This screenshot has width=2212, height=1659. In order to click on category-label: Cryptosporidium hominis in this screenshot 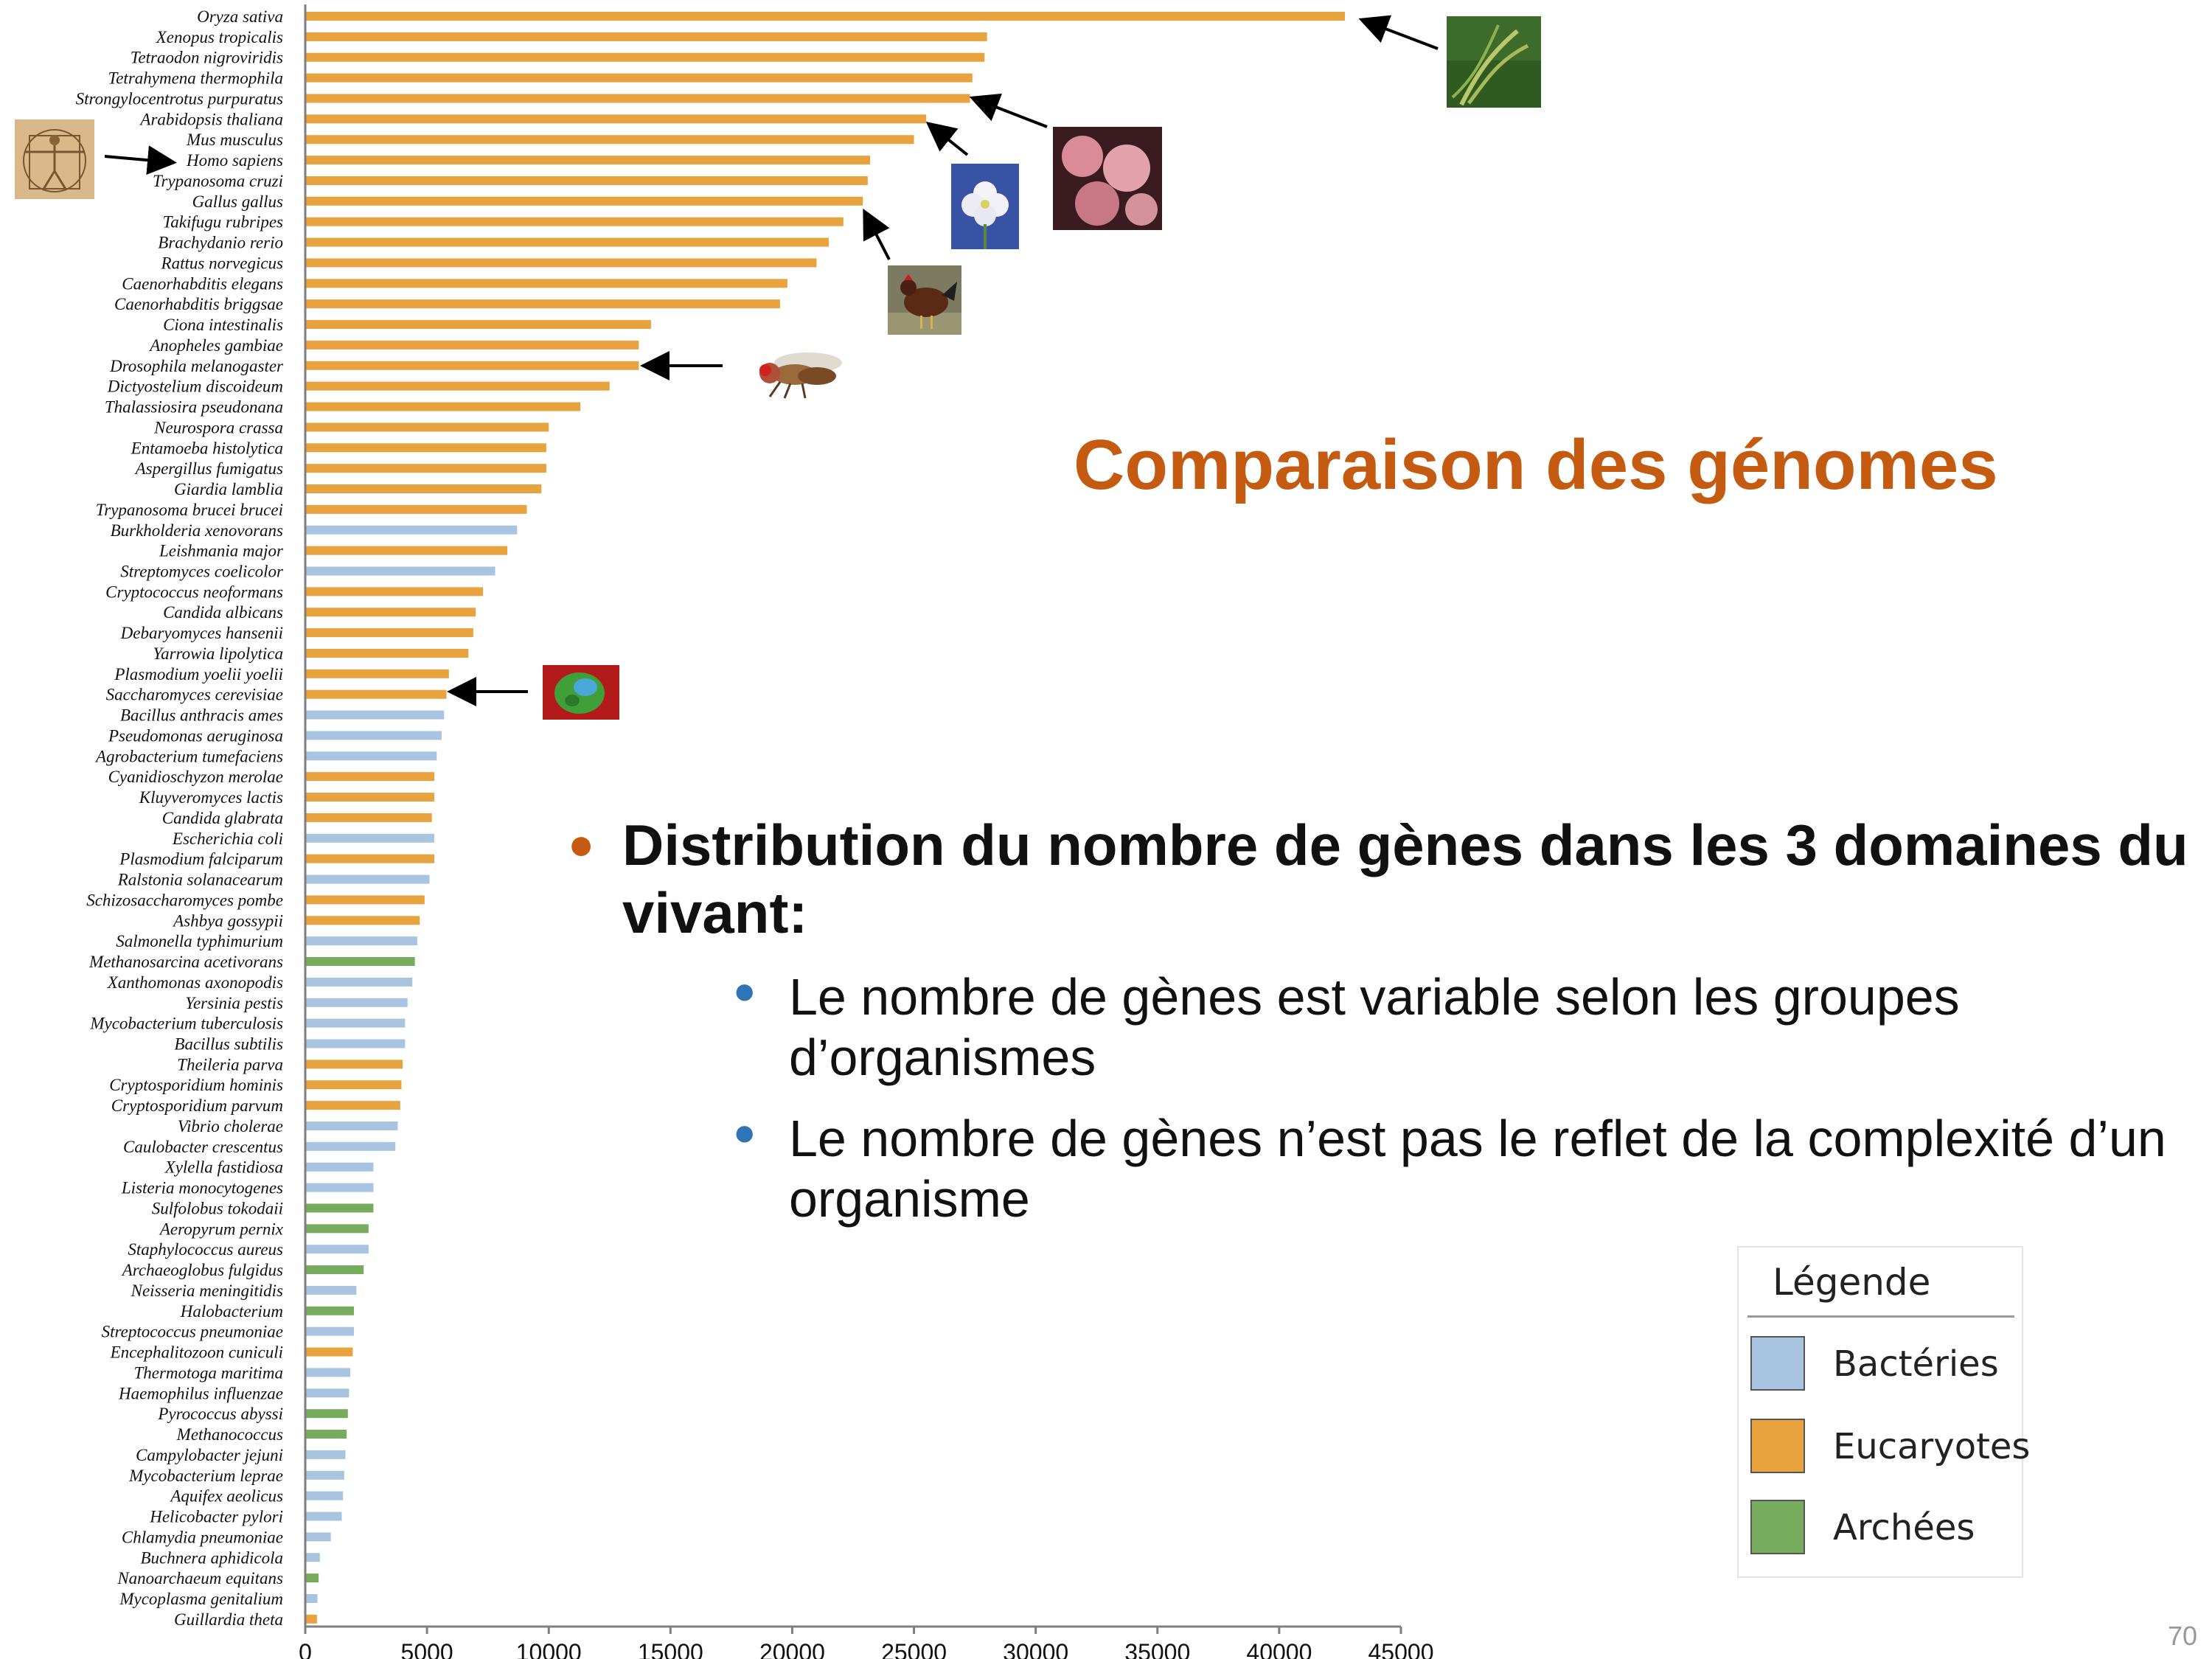, I will do `click(196, 1085)`.